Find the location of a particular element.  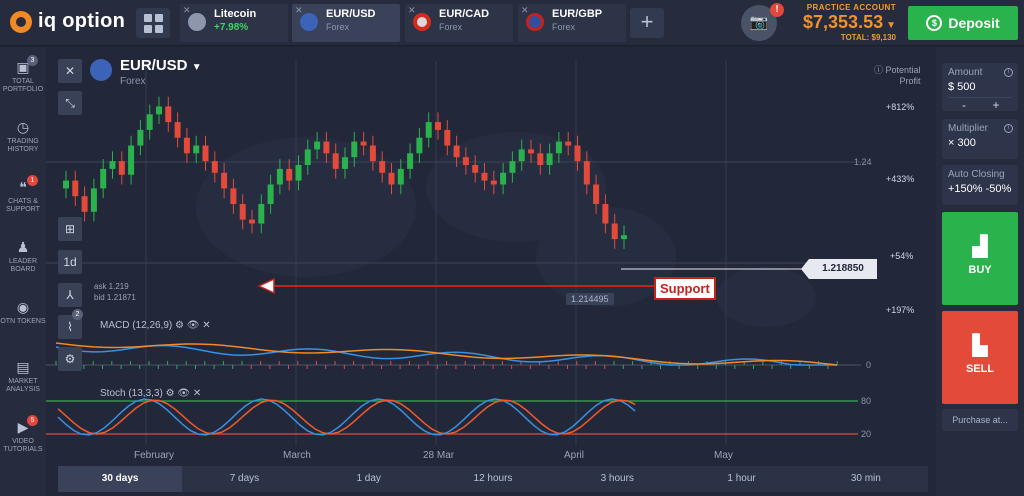

sidebar-item-leaderboard: ♟ LEADER BOARD is located at coordinates (23, 256).